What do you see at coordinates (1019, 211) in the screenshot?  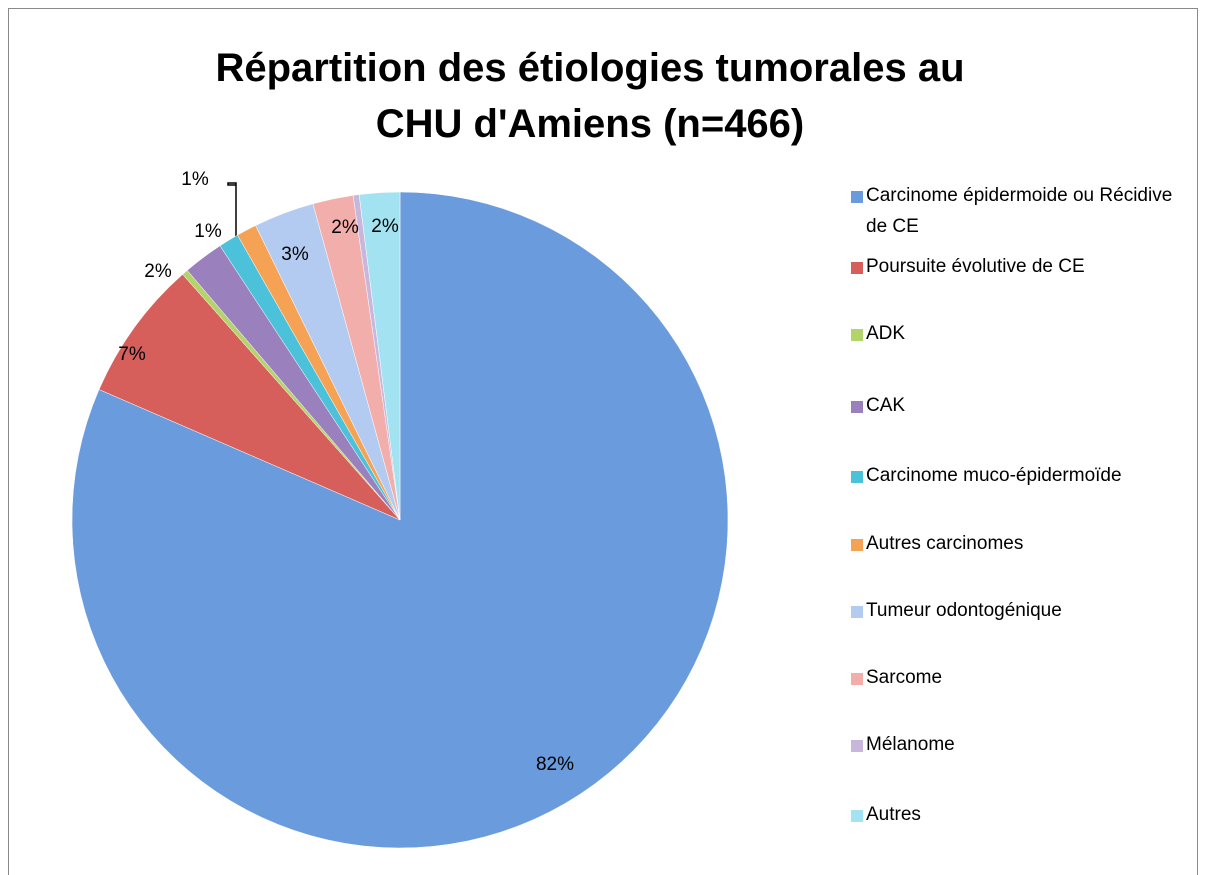 I see `legend-label: Carcinome épidermoide ou Récidive de CE` at bounding box center [1019, 211].